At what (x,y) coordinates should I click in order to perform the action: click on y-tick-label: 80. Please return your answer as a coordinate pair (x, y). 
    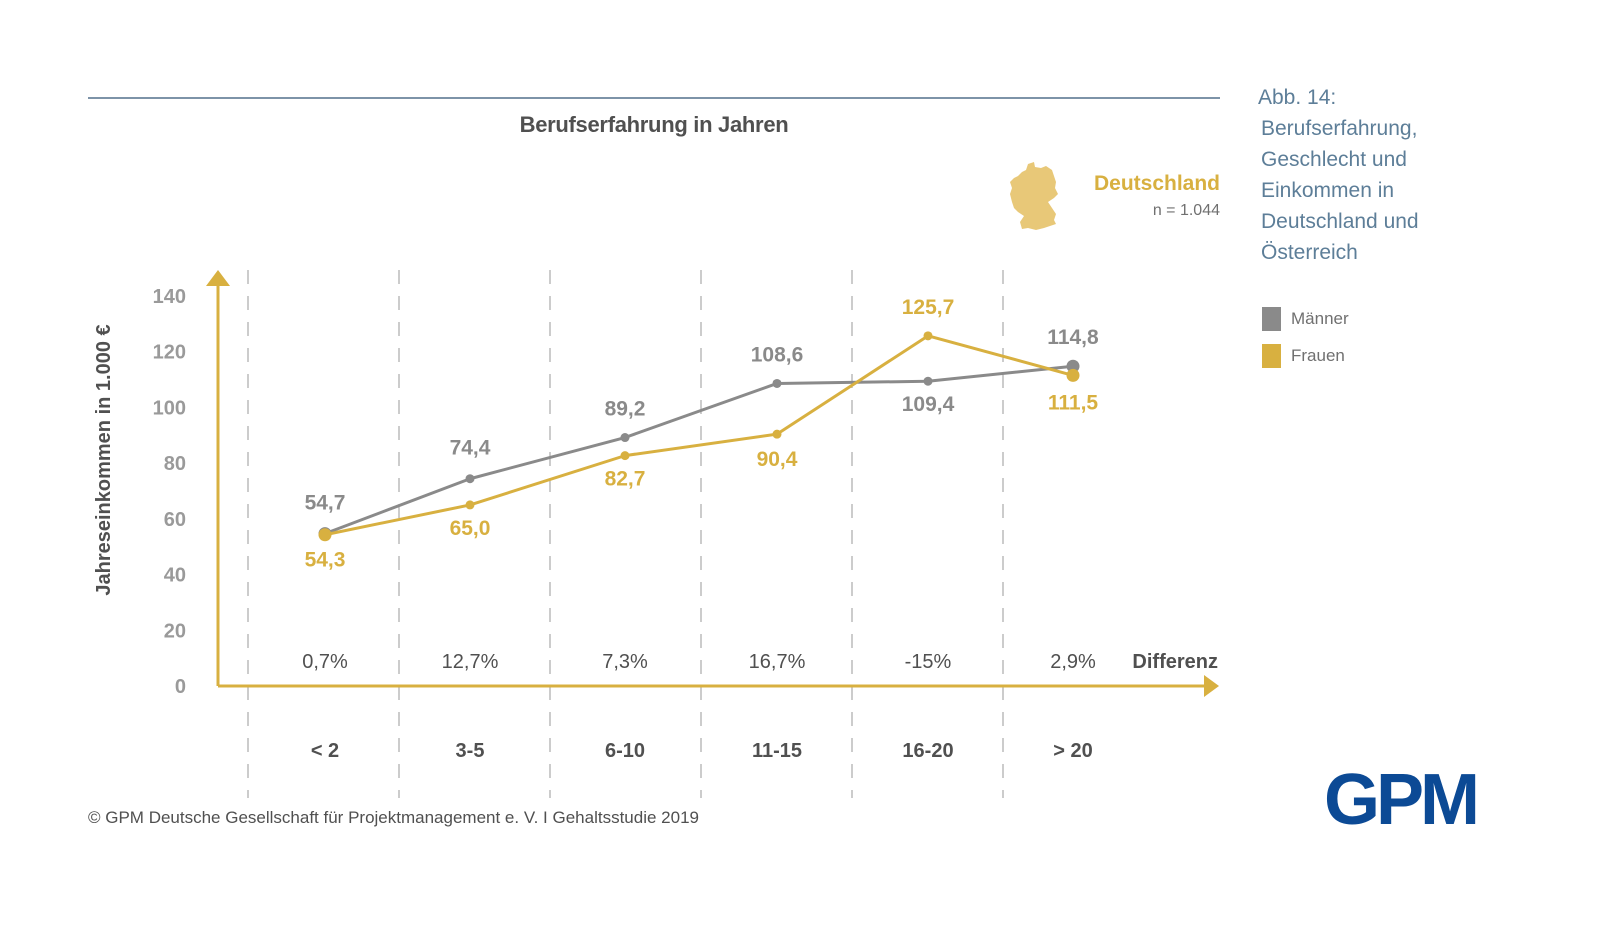
    Looking at the image, I should click on (175, 464).